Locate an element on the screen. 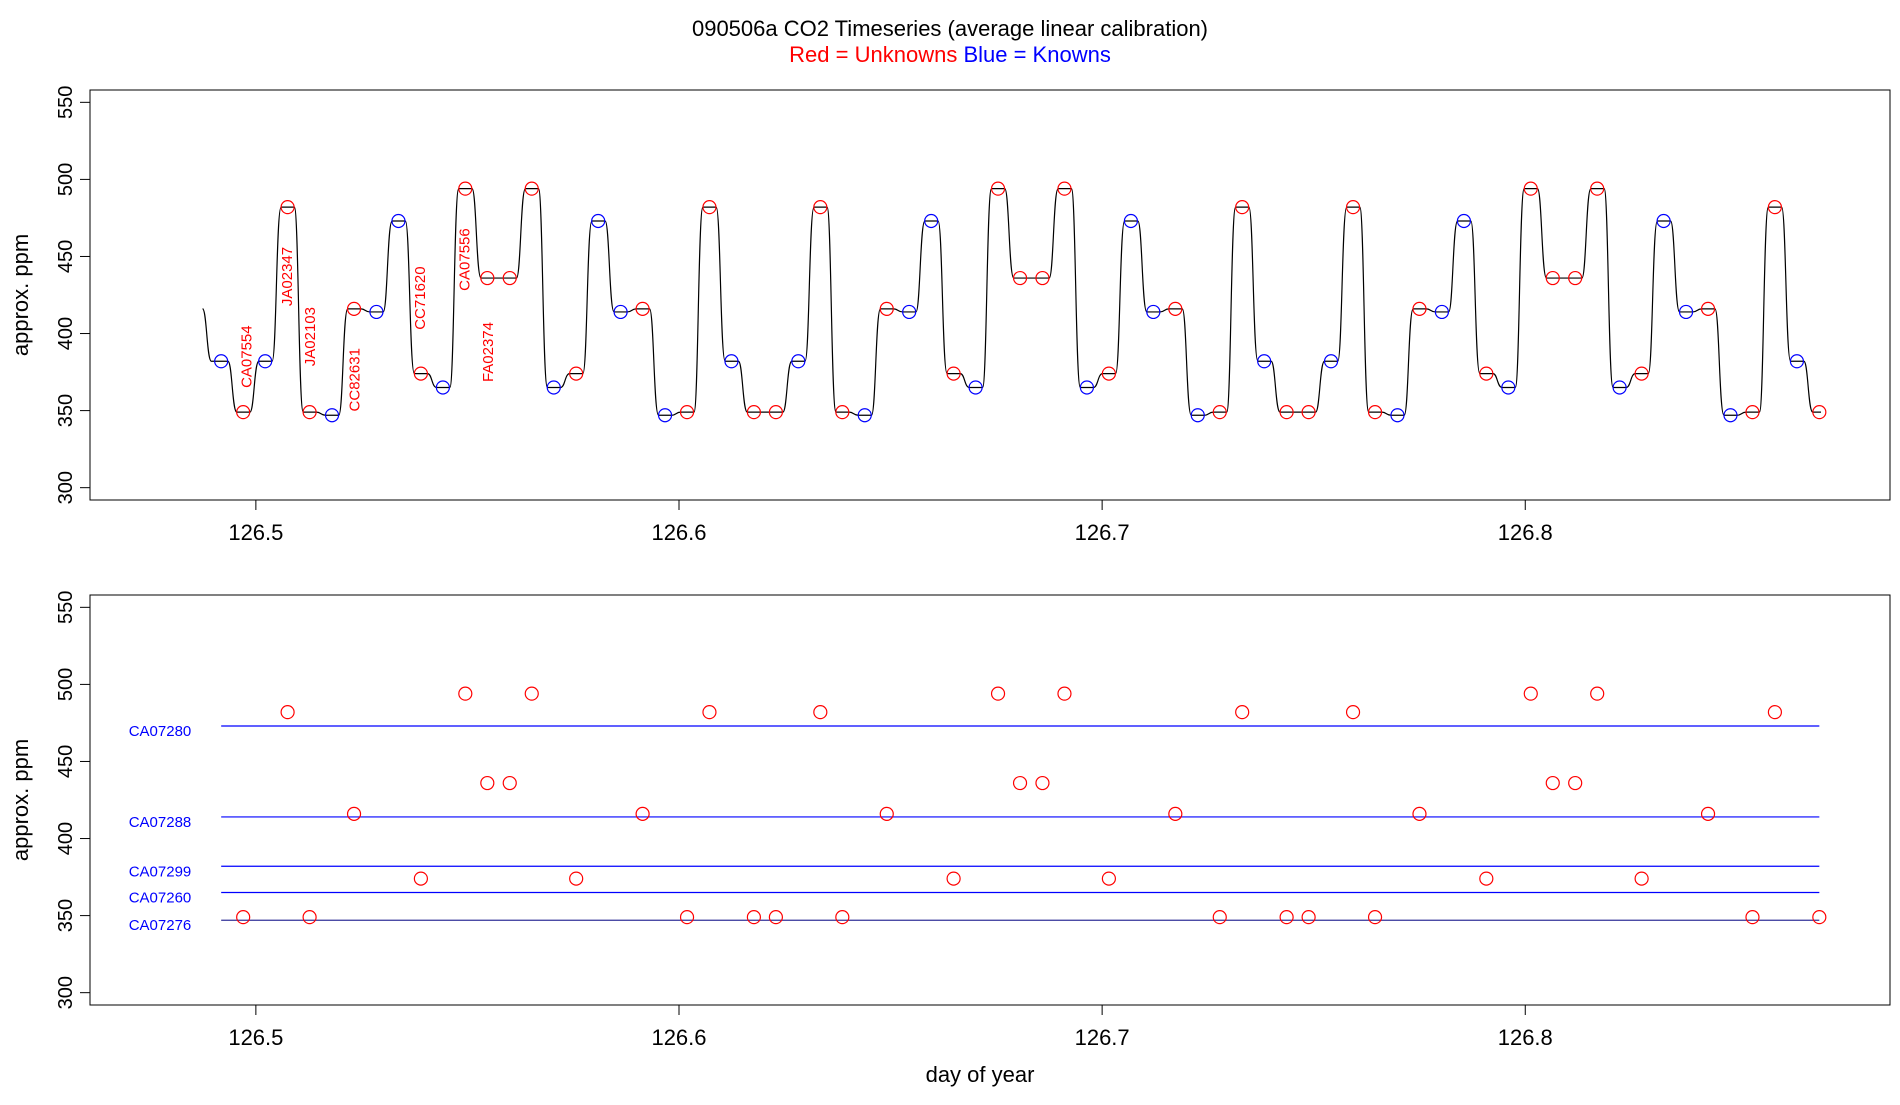 The height and width of the screenshot is (1105, 1900). sample-id-annotation: CC82631 is located at coordinates (355, 379).